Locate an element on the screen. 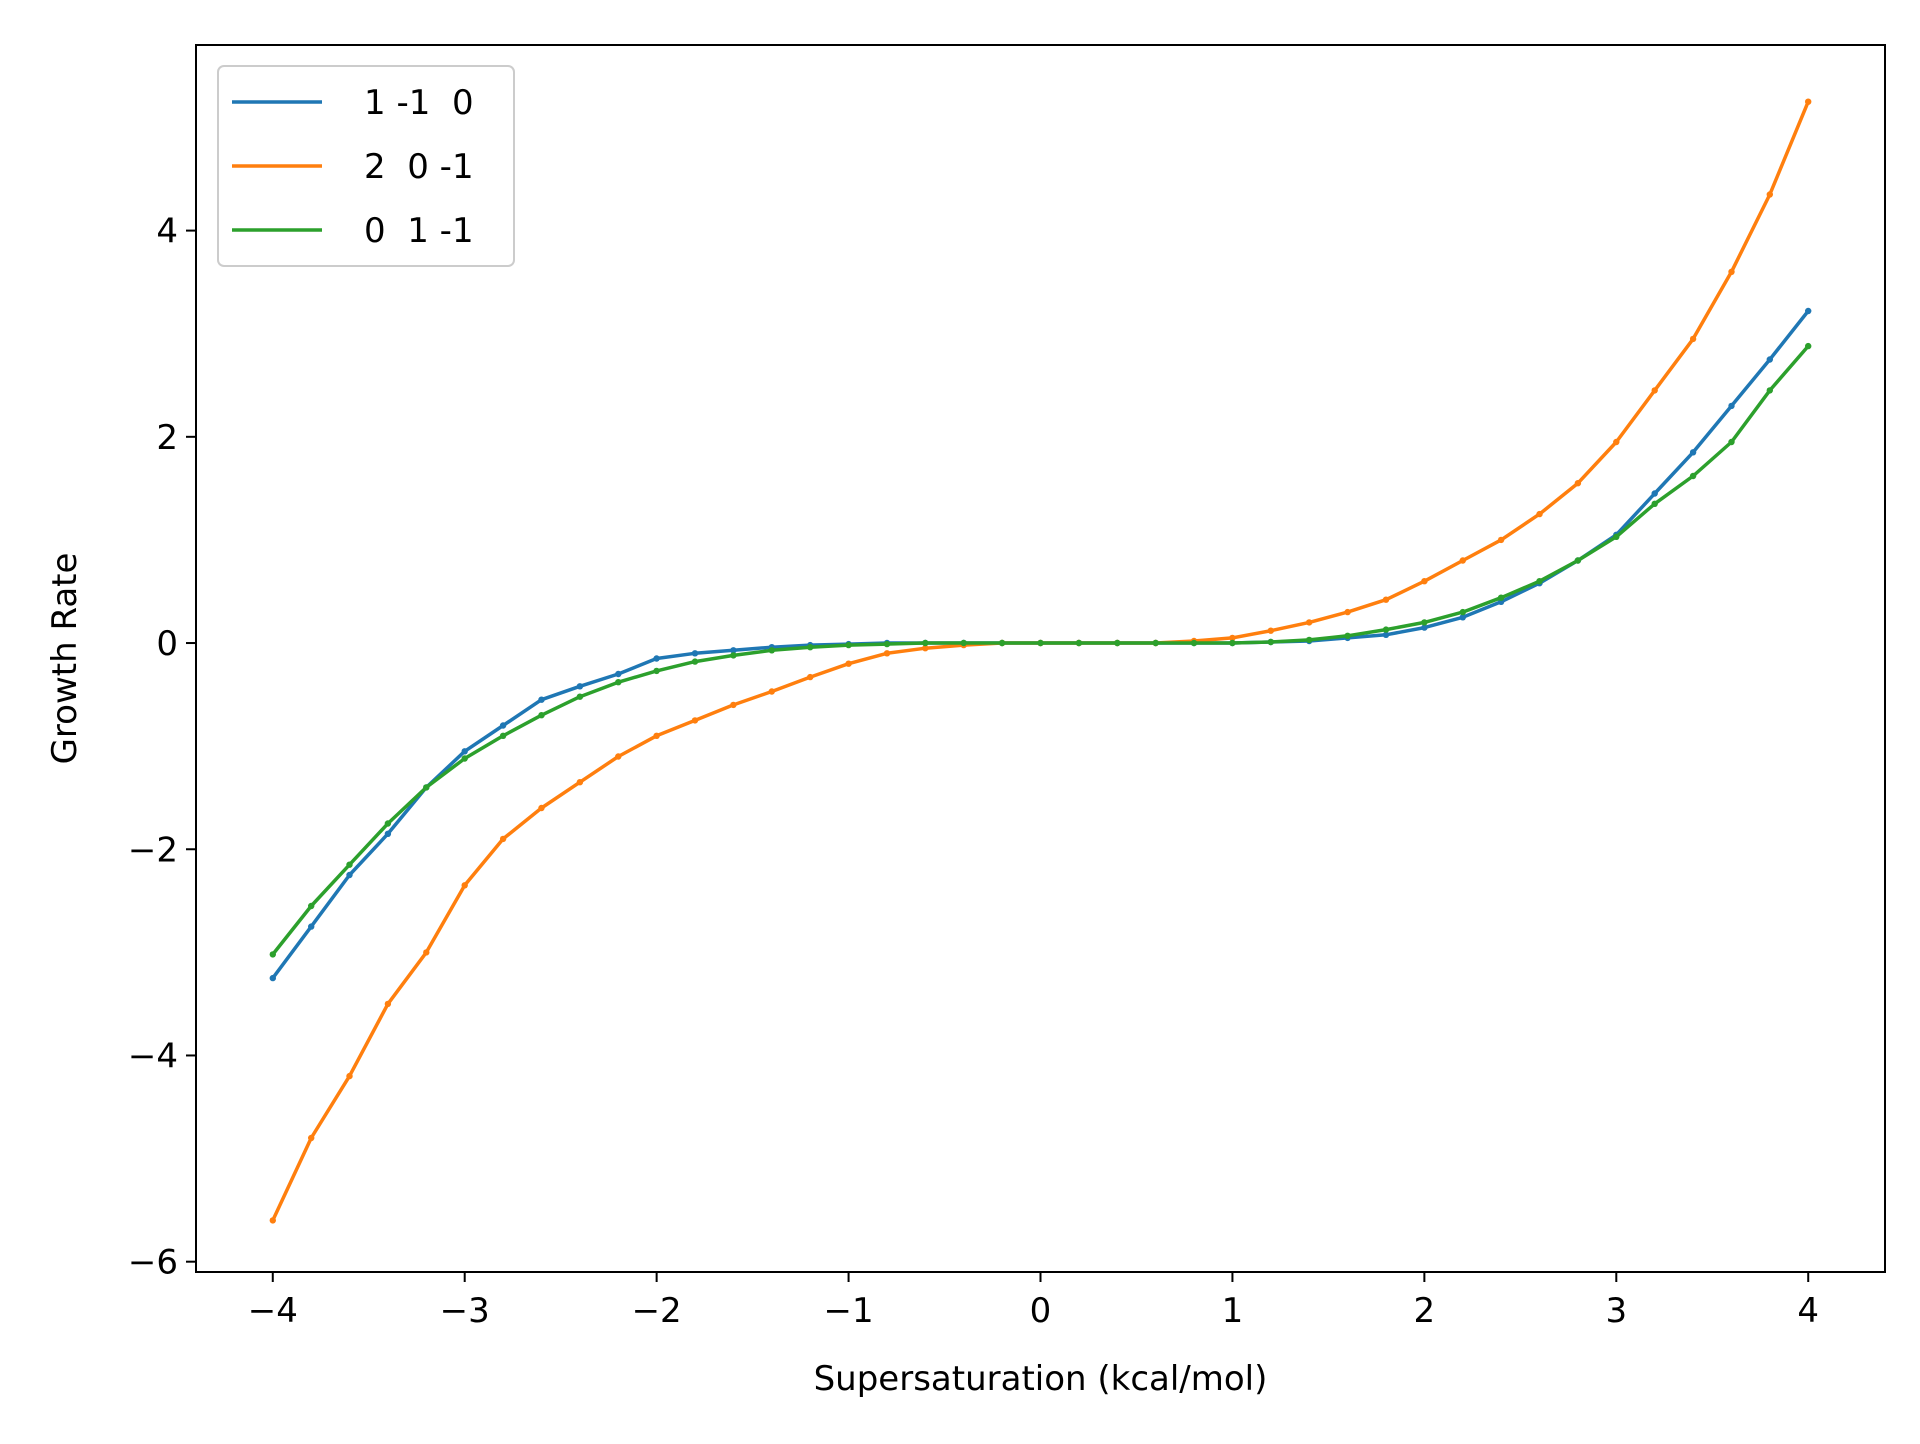 The image size is (1920, 1444). legend-label: 0 1 -1 is located at coordinates (419, 231).